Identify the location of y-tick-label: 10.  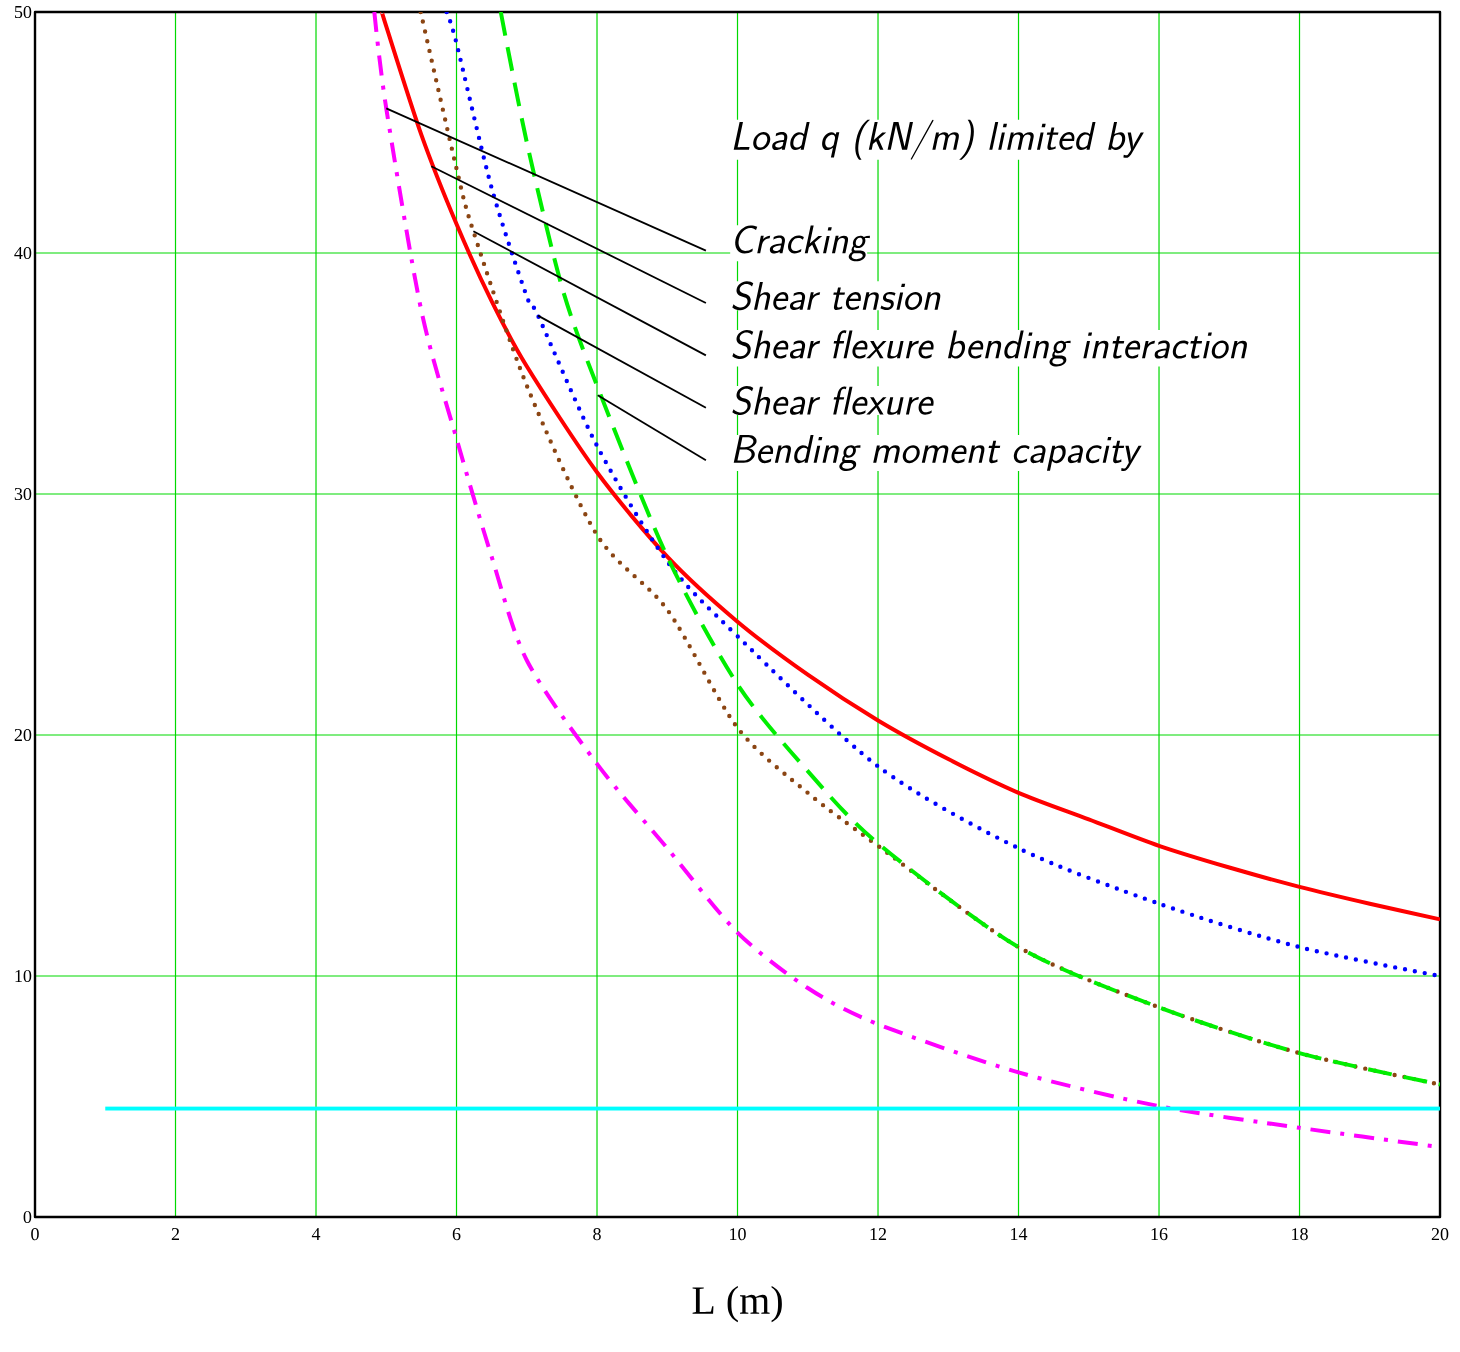
(23, 976).